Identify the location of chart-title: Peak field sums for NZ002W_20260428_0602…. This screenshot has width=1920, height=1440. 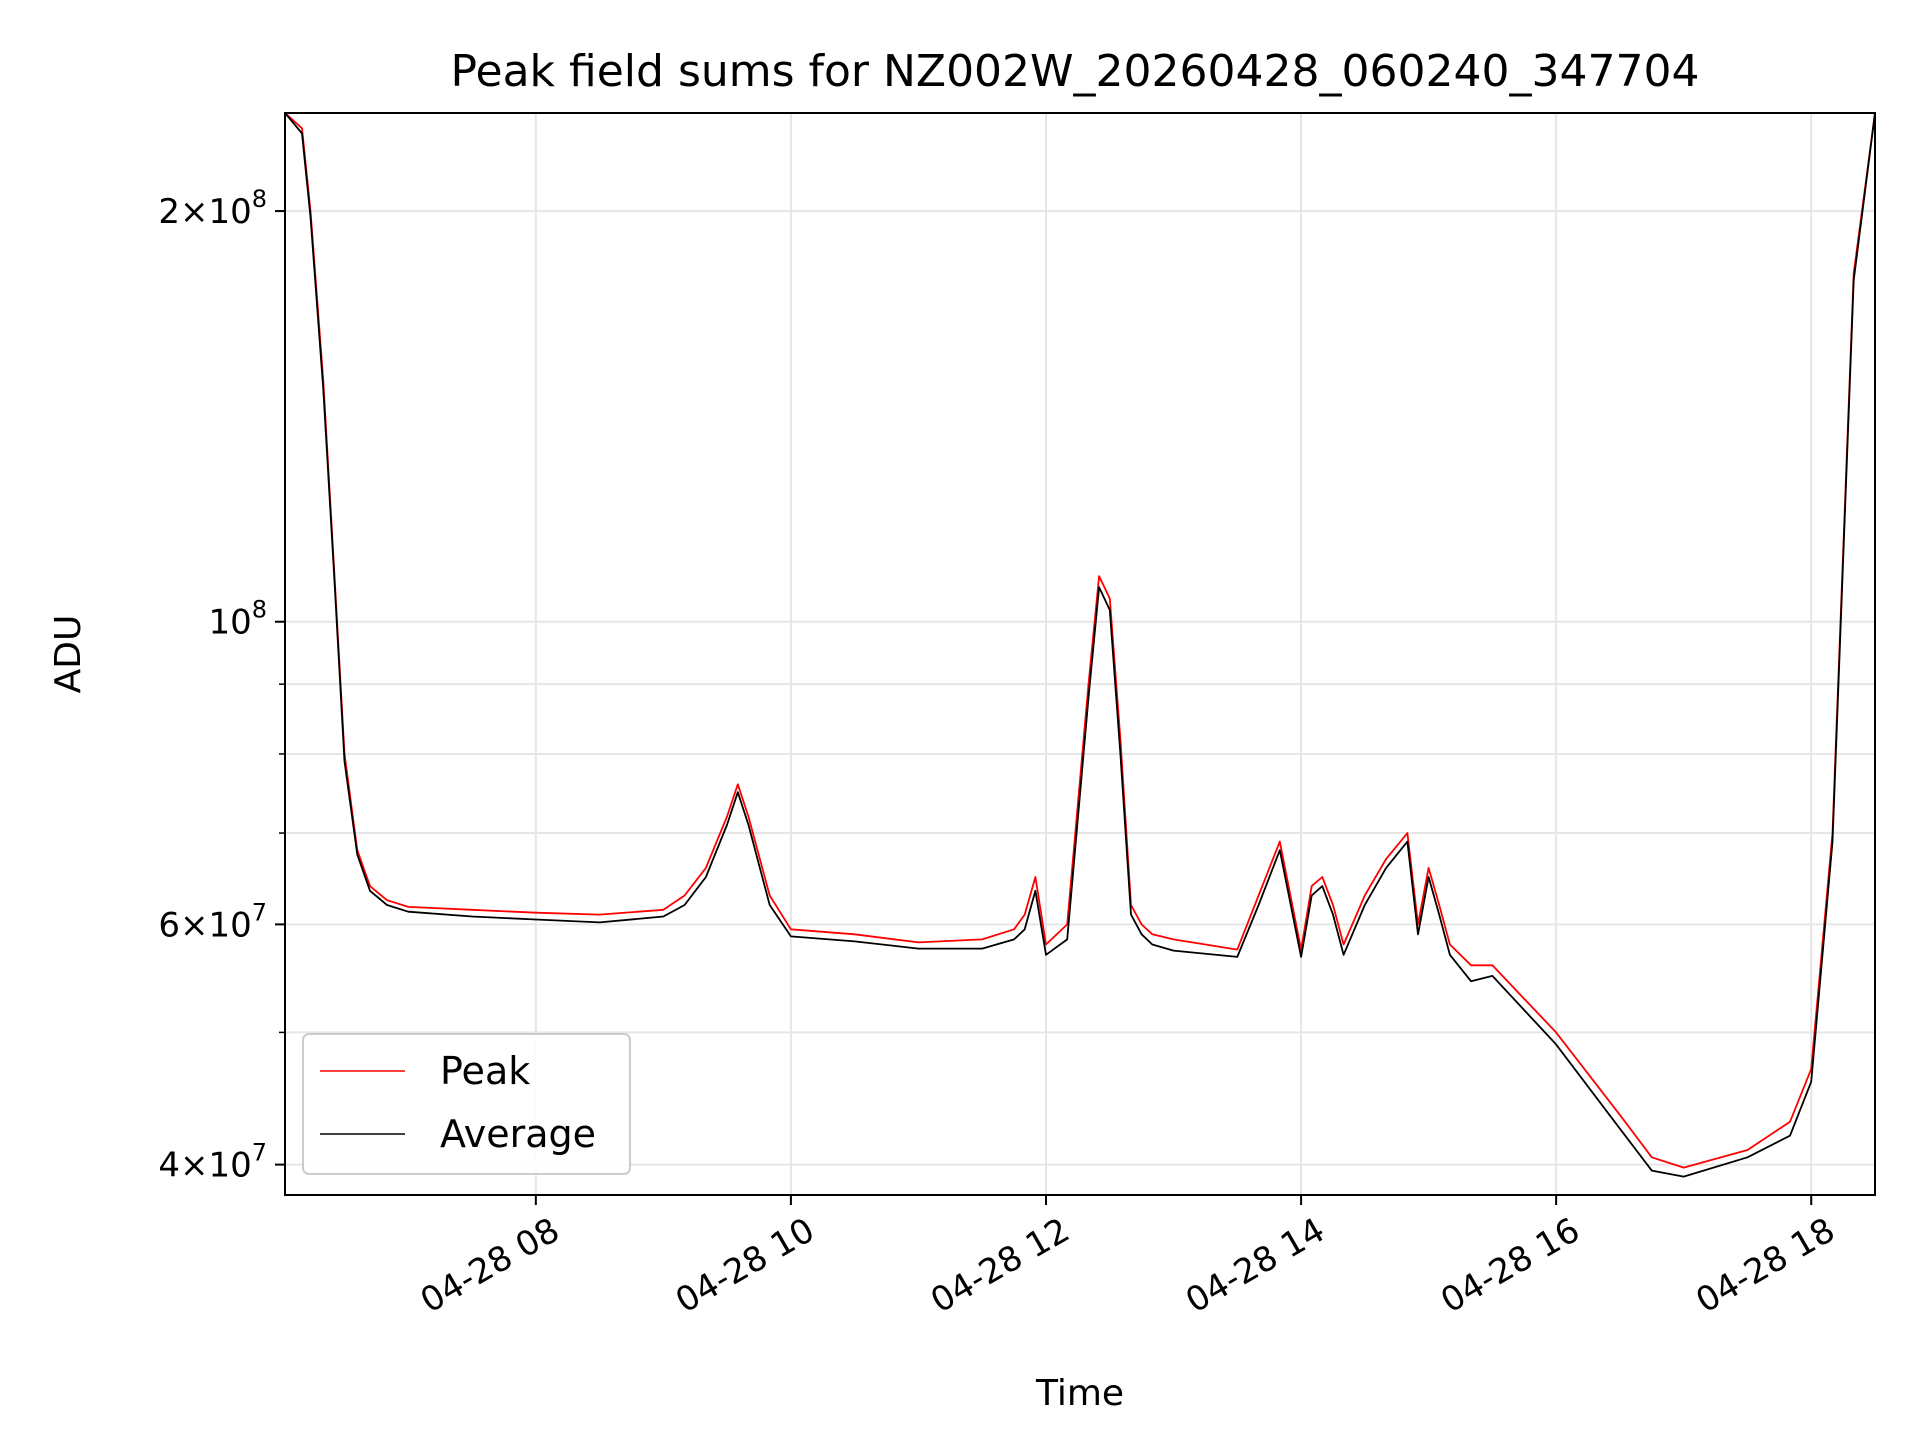
(1075, 71).